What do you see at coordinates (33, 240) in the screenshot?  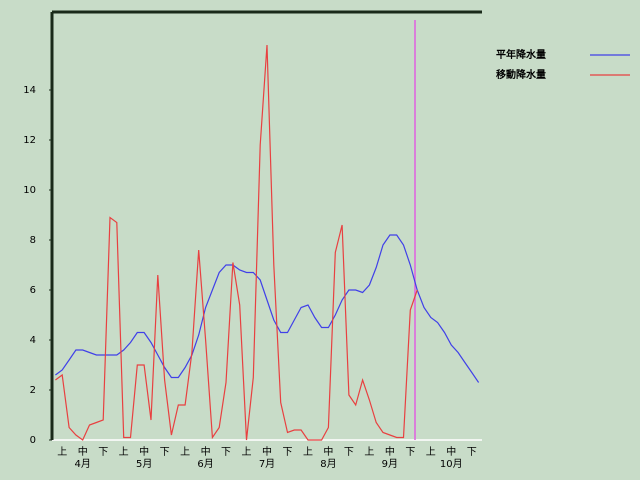 I see `y-tick-label: 8` at bounding box center [33, 240].